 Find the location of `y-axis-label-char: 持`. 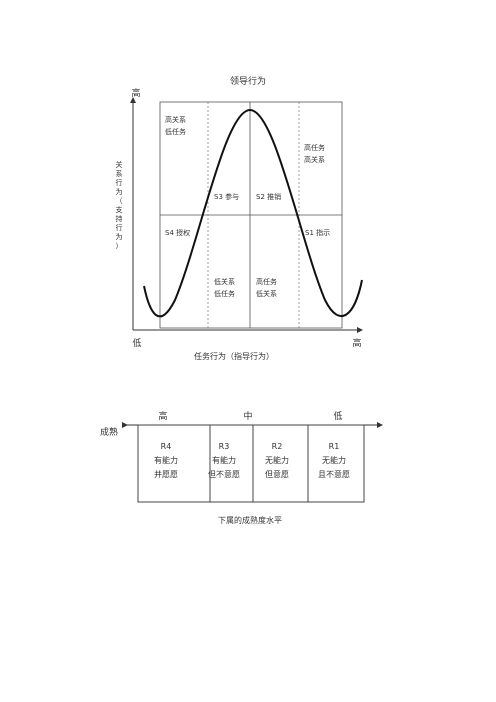

y-axis-label-char: 持 is located at coordinates (119, 218).